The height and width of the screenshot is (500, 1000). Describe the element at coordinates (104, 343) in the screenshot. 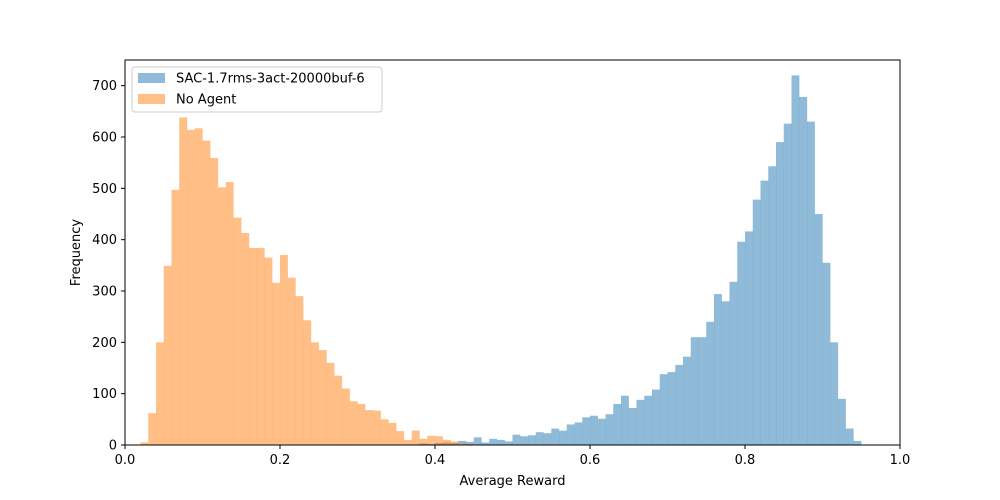

I see `y-tick-label: 200` at that location.